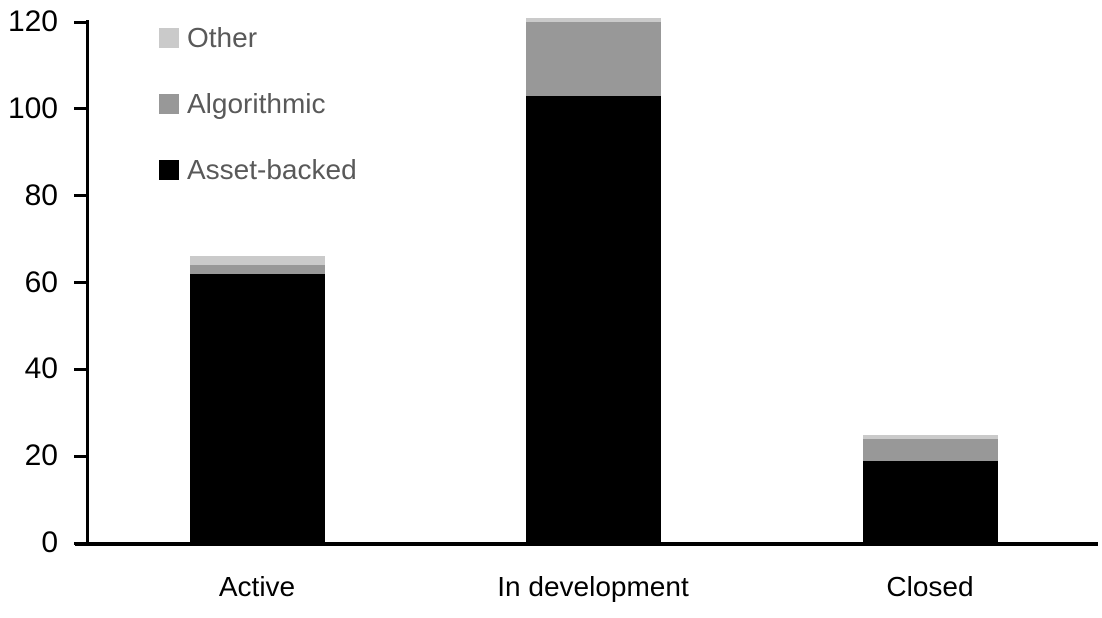 Image resolution: width=1102 pixels, height=618 pixels. I want to click on bar-closed, so click(930, 488).